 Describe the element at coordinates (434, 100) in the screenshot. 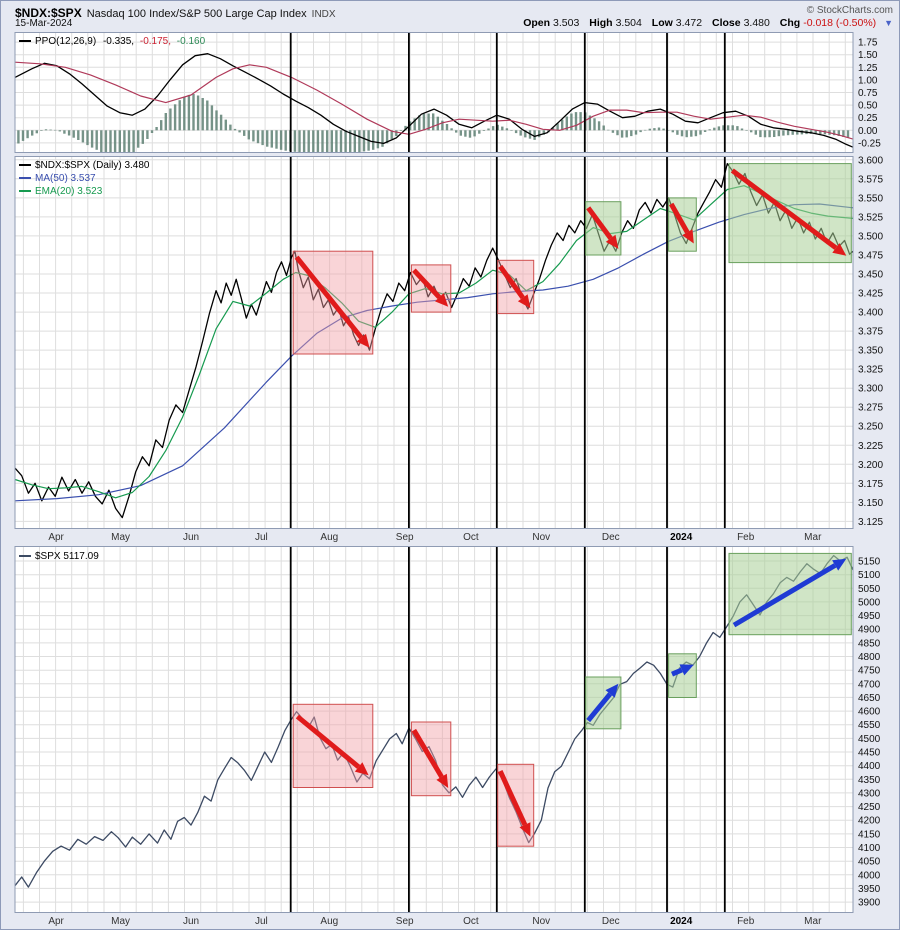

I see `ppo-line` at that location.